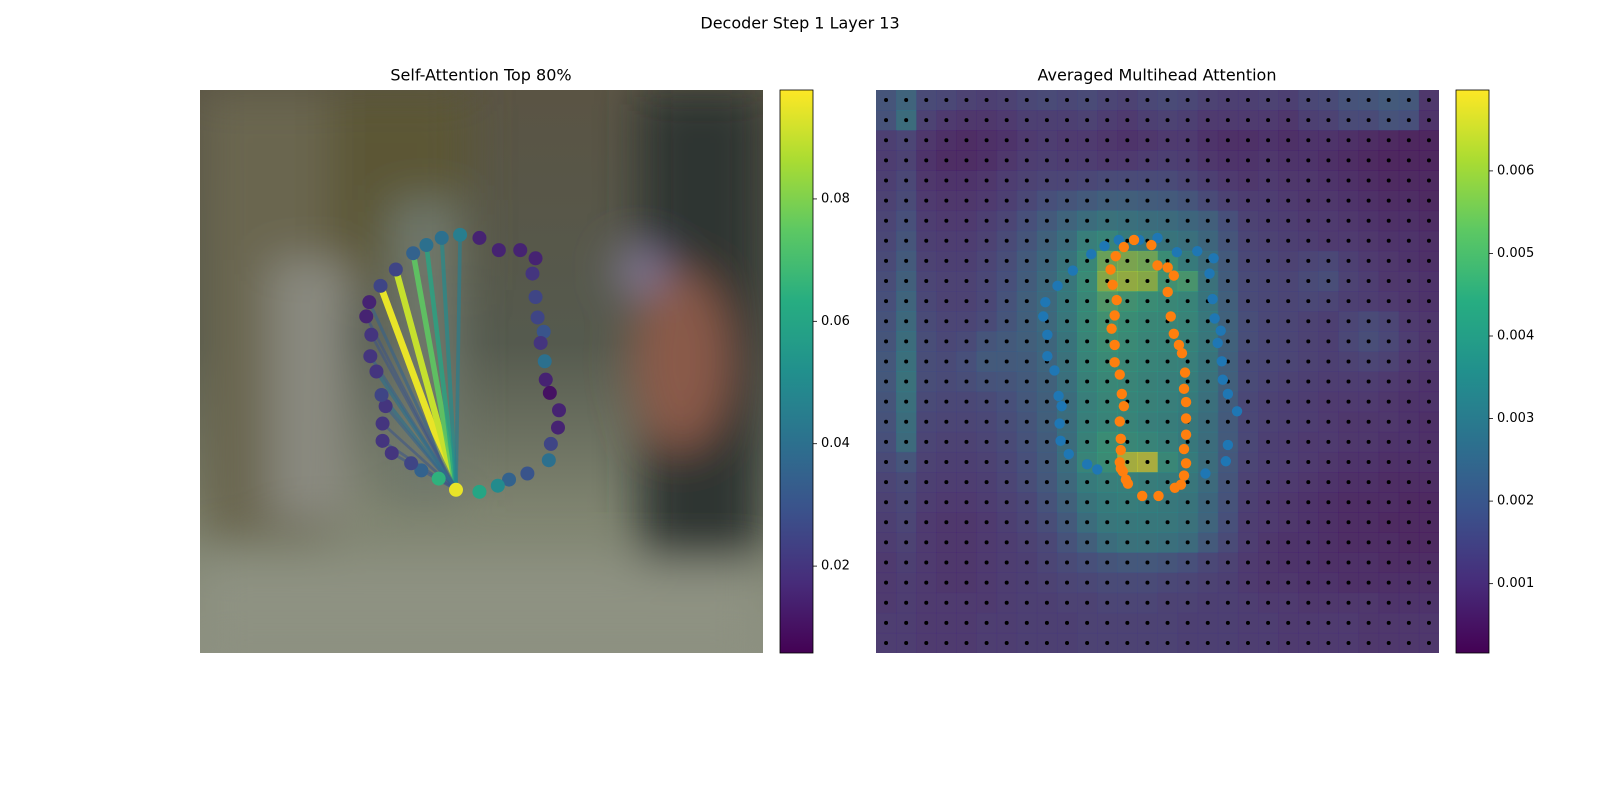  What do you see at coordinates (463, 363) in the screenshot?
I see `left-marks` at bounding box center [463, 363].